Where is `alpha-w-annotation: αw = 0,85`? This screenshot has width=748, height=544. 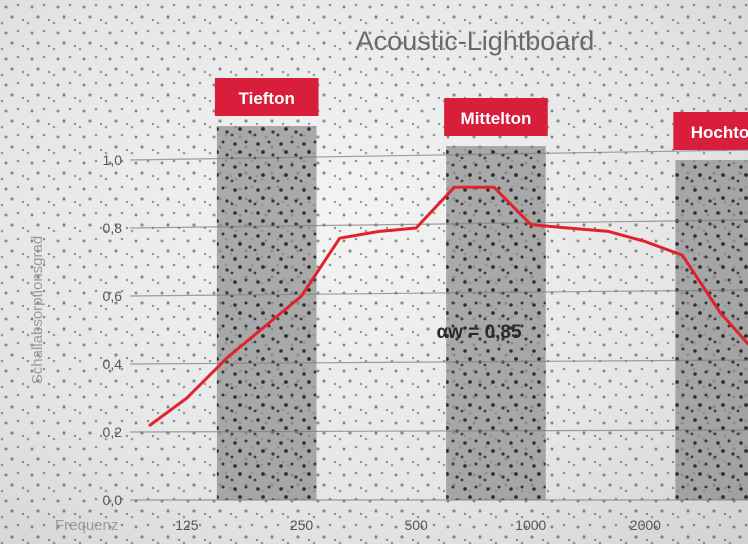
alpha-w-annotation: αw = 0,85 is located at coordinates (479, 332).